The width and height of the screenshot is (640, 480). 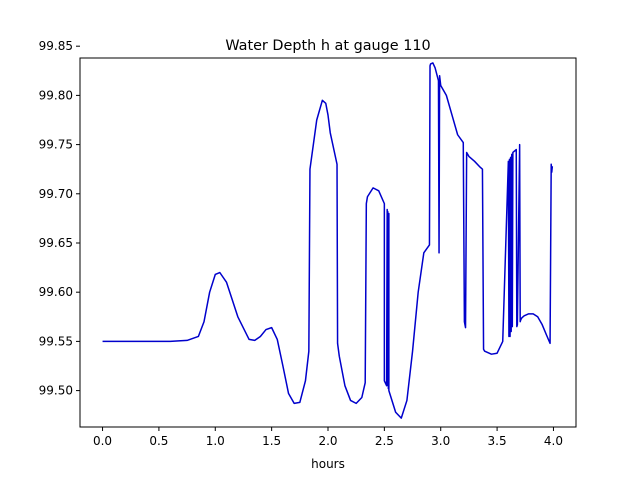 What do you see at coordinates (440, 441) in the screenshot?
I see `x-tick-label: 3.0` at bounding box center [440, 441].